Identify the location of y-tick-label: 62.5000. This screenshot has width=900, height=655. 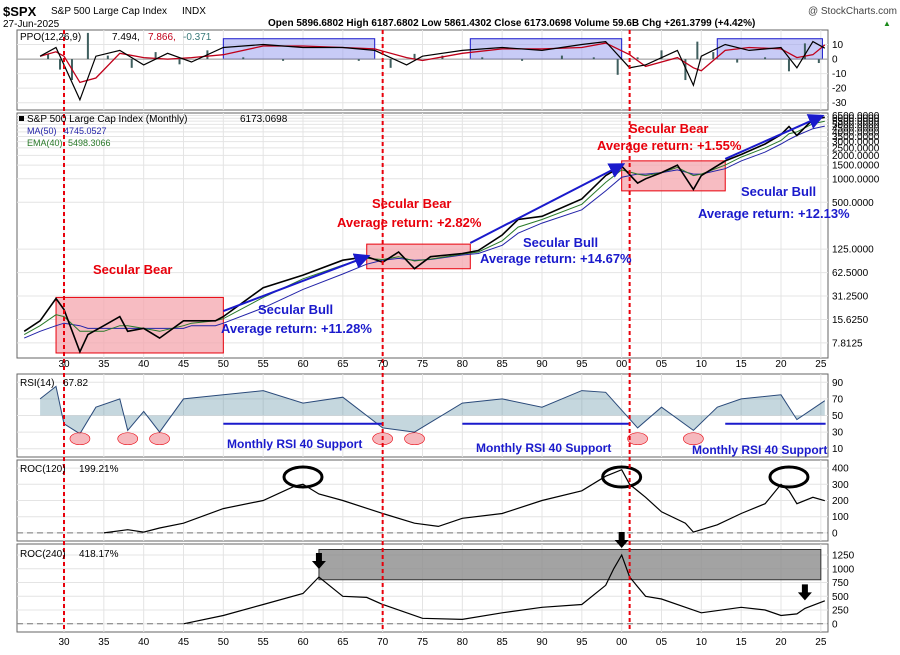
(850, 273).